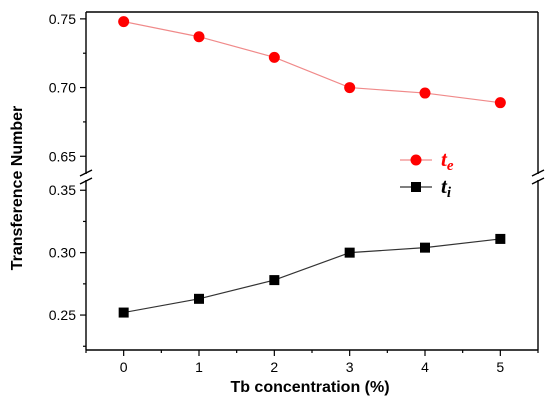 The width and height of the screenshot is (550, 411). I want to click on legend-te-label: te, so click(447, 160).